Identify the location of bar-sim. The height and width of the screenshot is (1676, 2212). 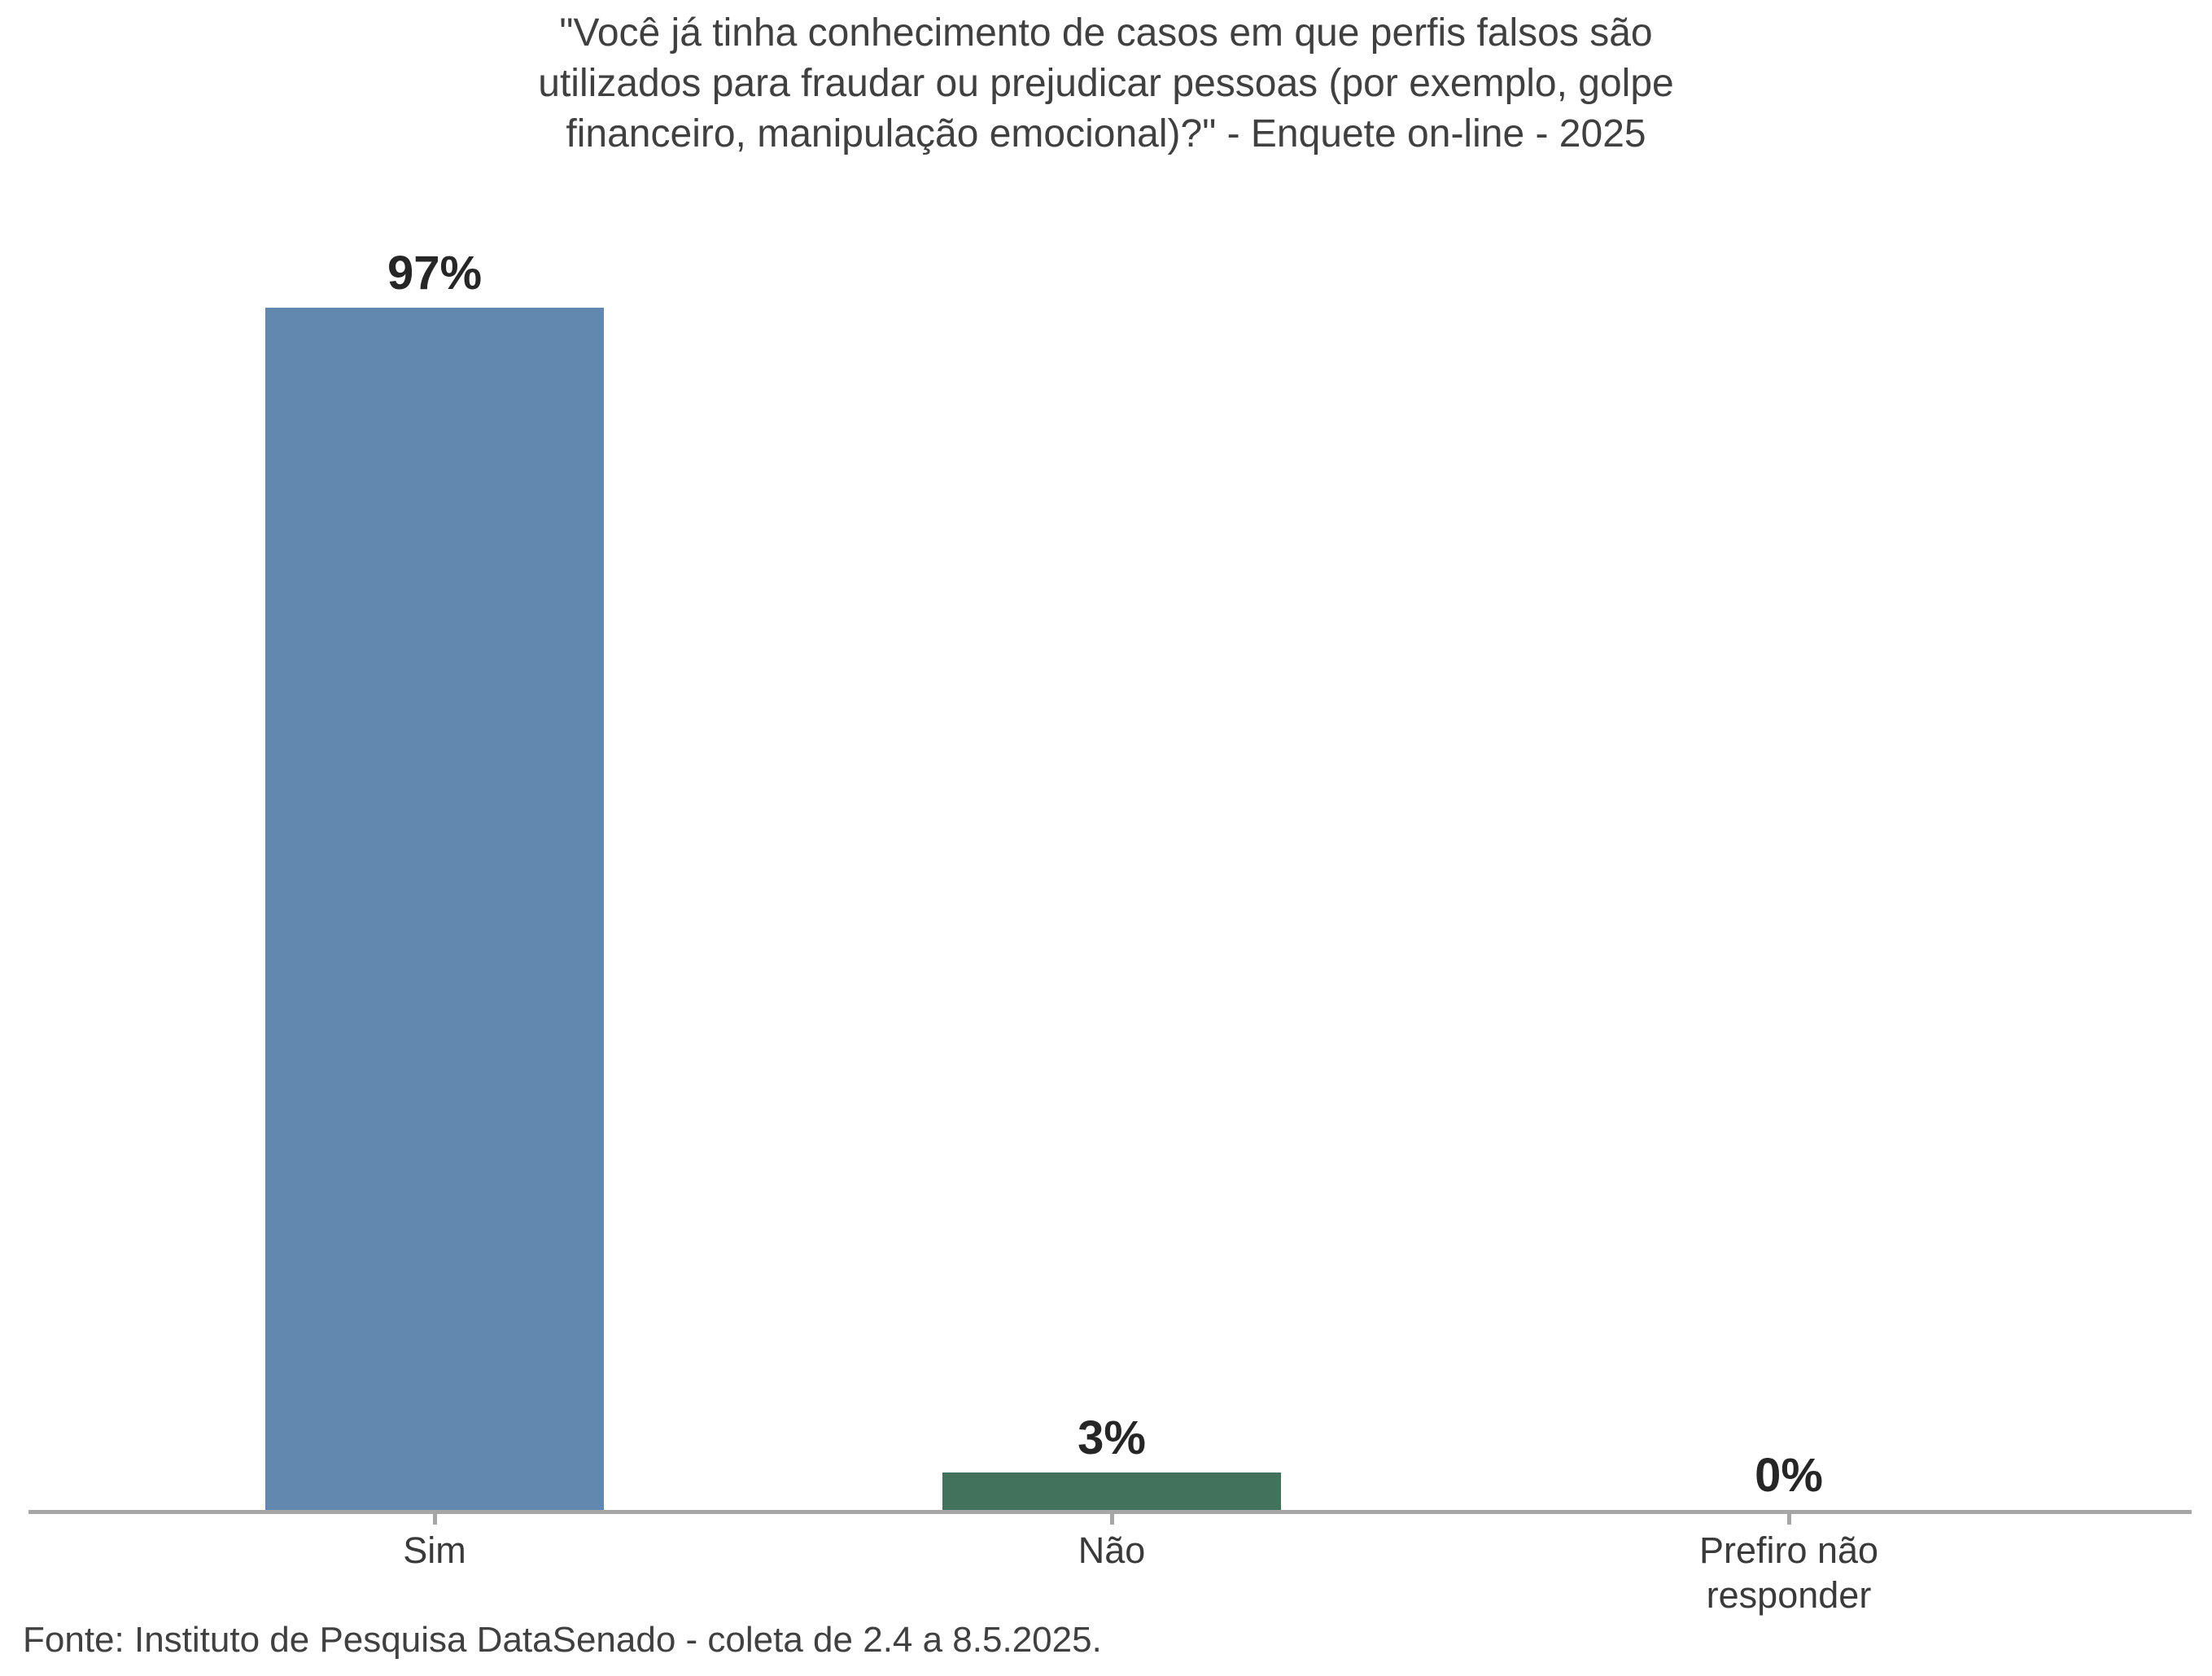
(434, 909).